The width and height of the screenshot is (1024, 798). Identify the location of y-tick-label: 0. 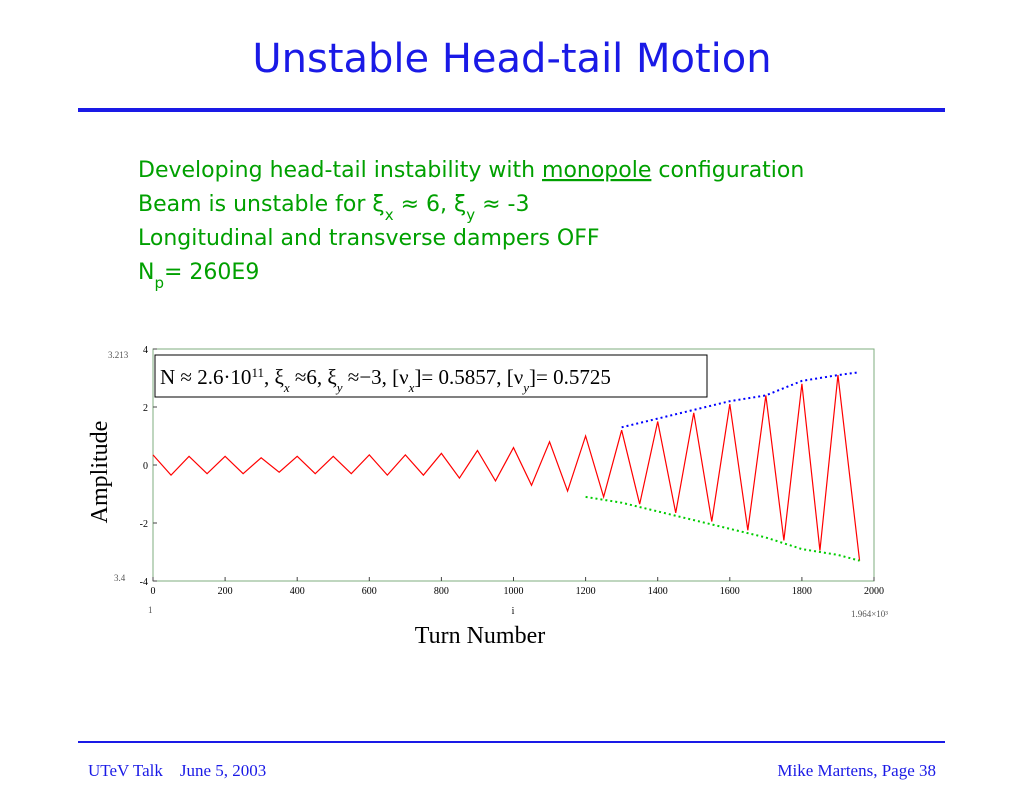
(145, 466).